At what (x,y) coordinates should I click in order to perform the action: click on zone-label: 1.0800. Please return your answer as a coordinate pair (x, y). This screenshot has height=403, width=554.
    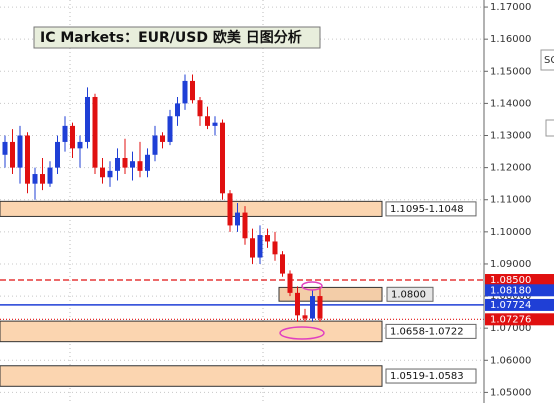
    Looking at the image, I should click on (408, 294).